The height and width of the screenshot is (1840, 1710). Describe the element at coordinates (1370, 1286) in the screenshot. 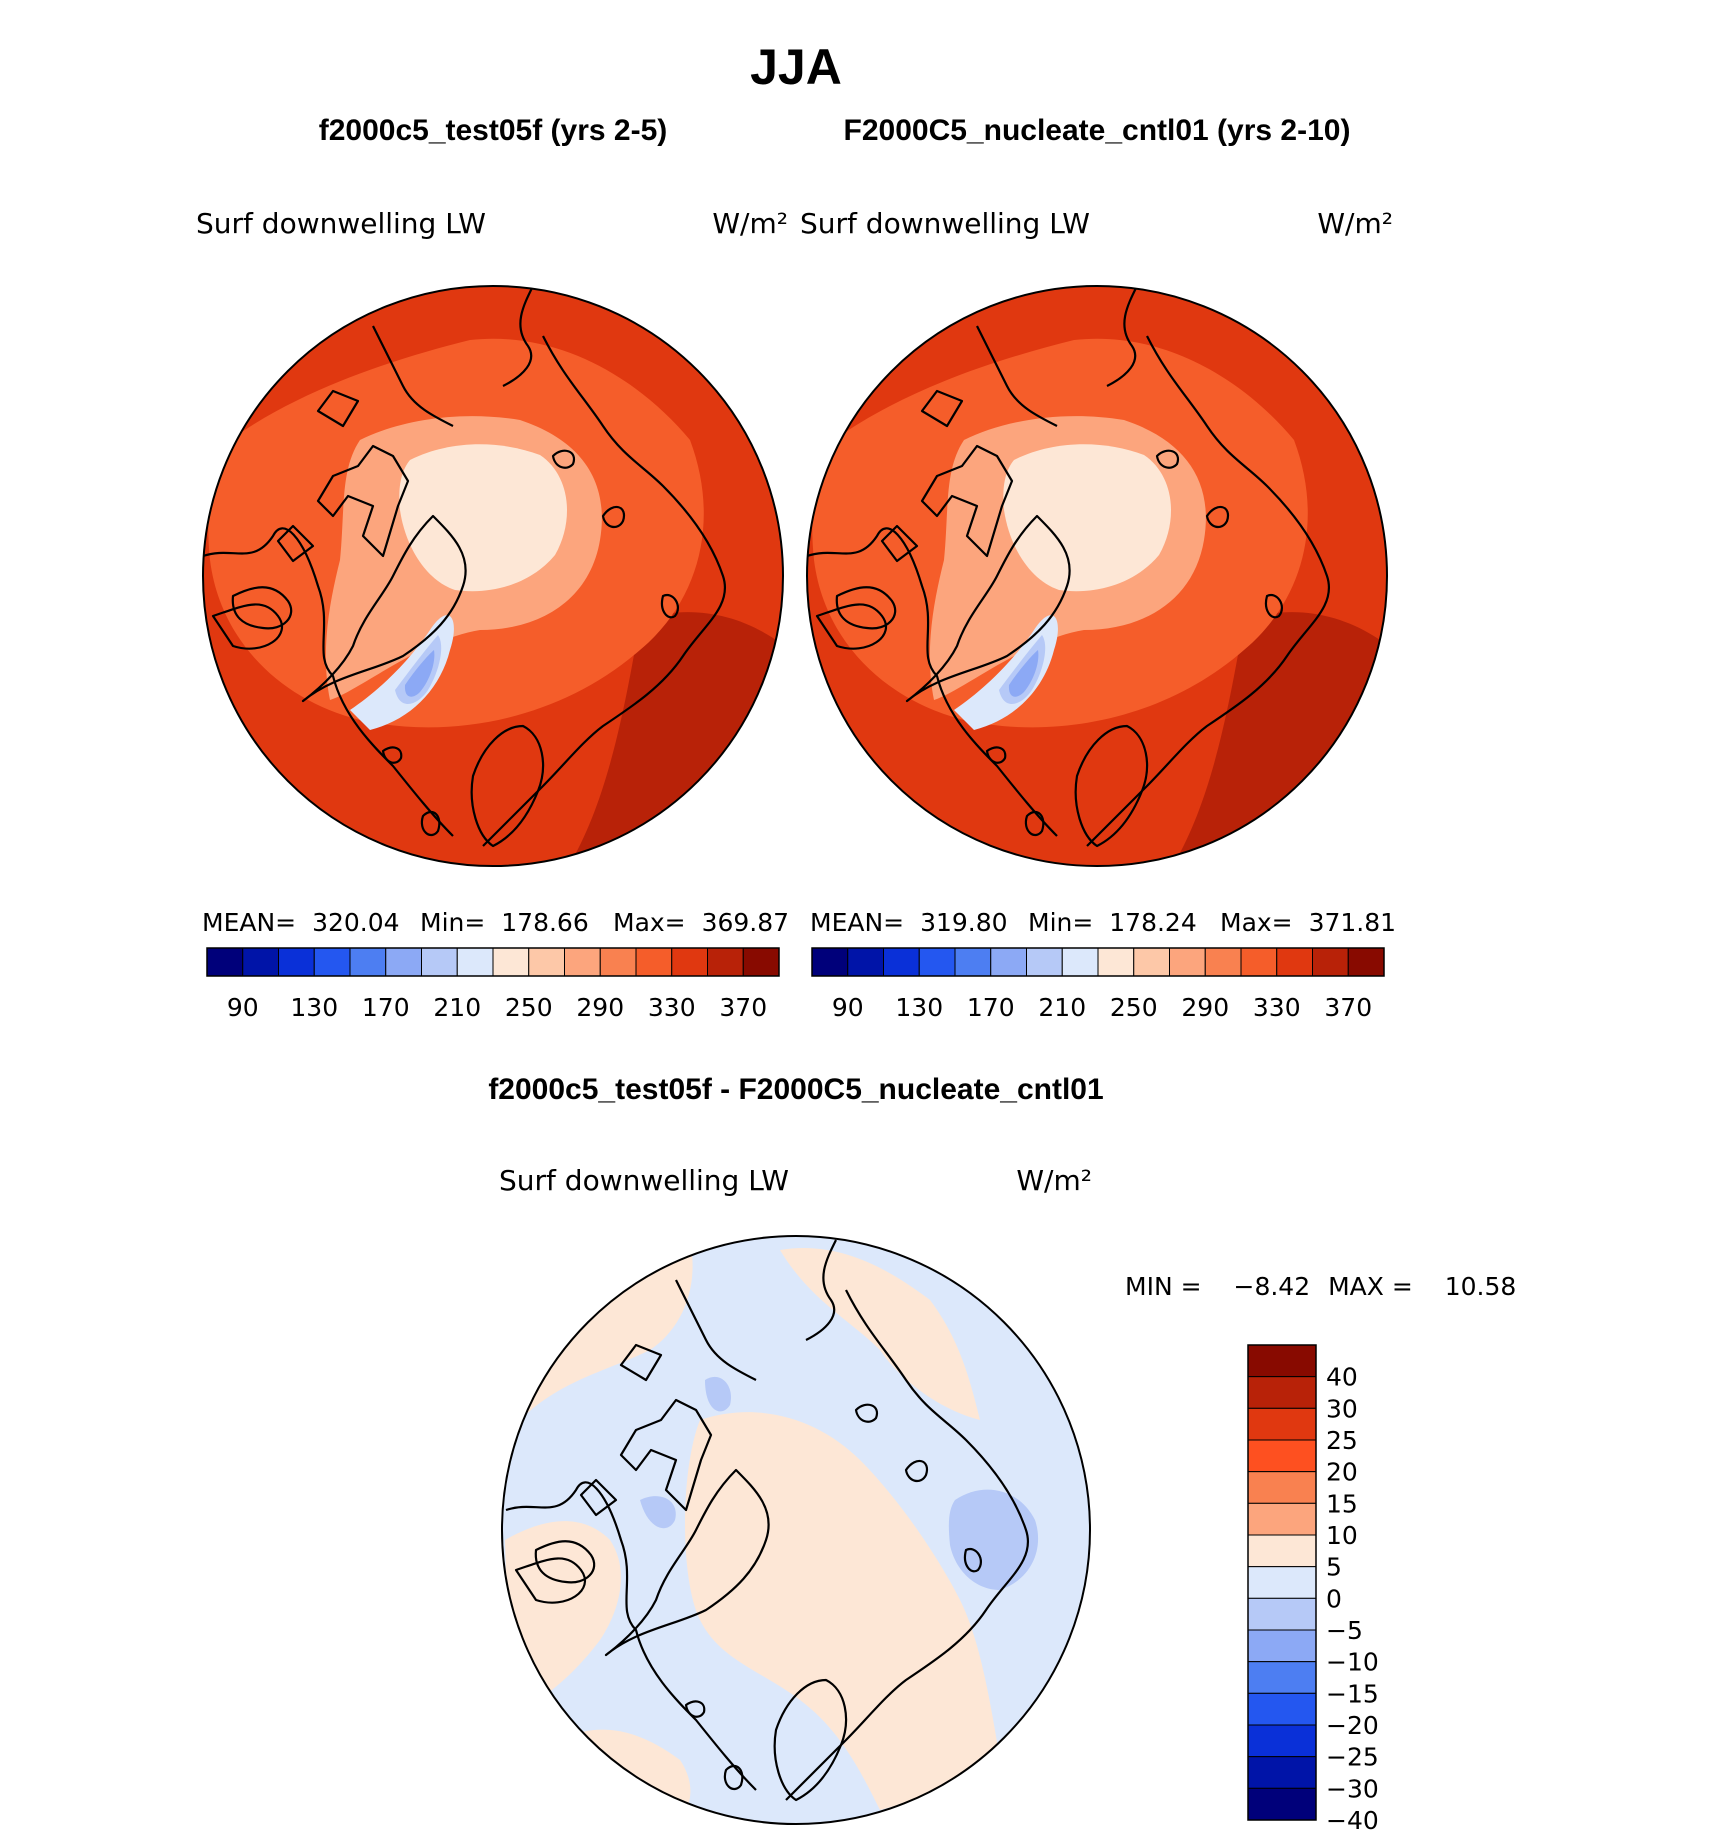

I see `diff-max-label: MAX =` at that location.